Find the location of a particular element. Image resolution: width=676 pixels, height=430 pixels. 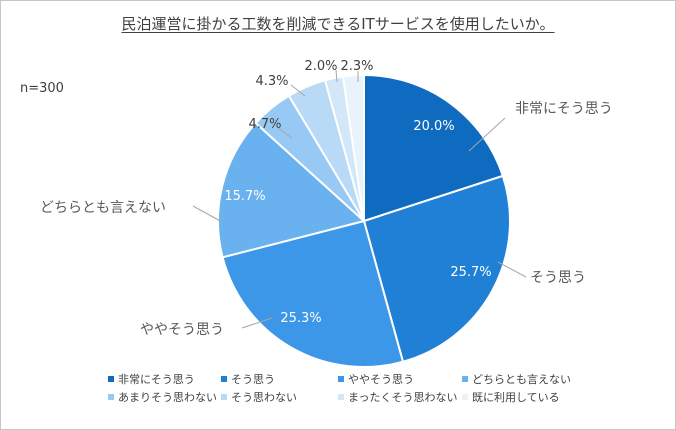

category-label: 非常にそう思う is located at coordinates (564, 109).